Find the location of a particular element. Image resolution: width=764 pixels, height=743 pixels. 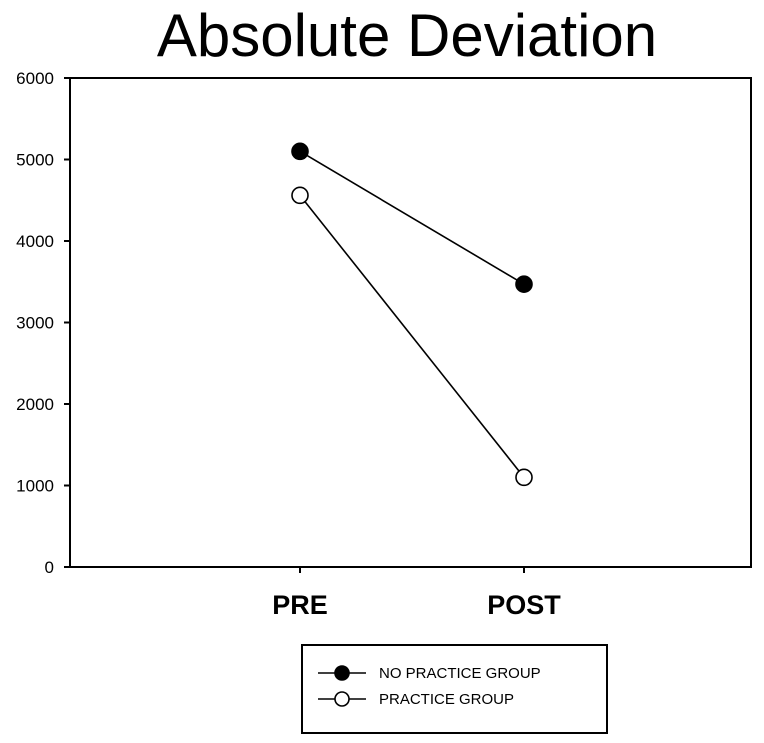

legend-label-0: NO PRACTICE GROUP is located at coordinates (460, 673).